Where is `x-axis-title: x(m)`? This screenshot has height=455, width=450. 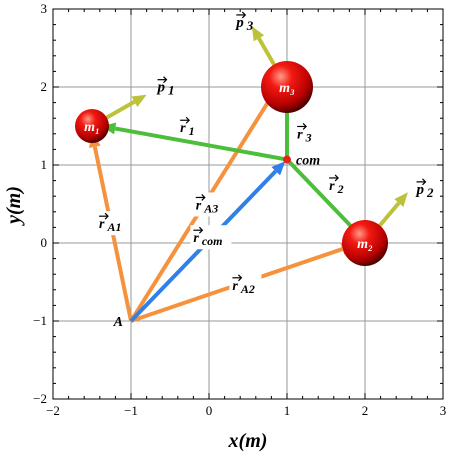
x-axis-title: x(m) is located at coordinates (248, 441).